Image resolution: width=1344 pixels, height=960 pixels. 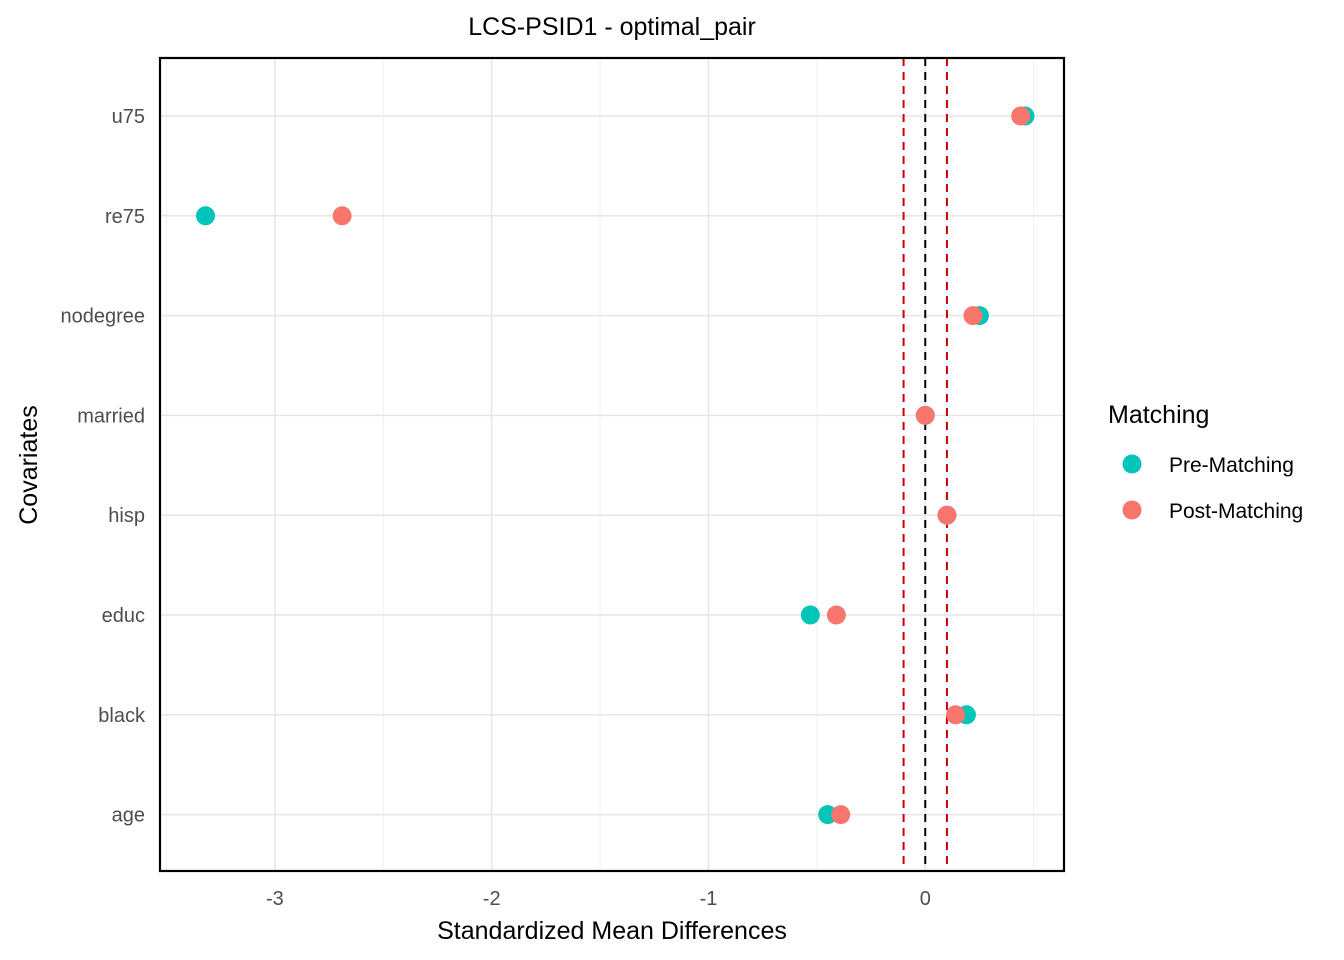 I want to click on y-tick-label: black, so click(x=122, y=716).